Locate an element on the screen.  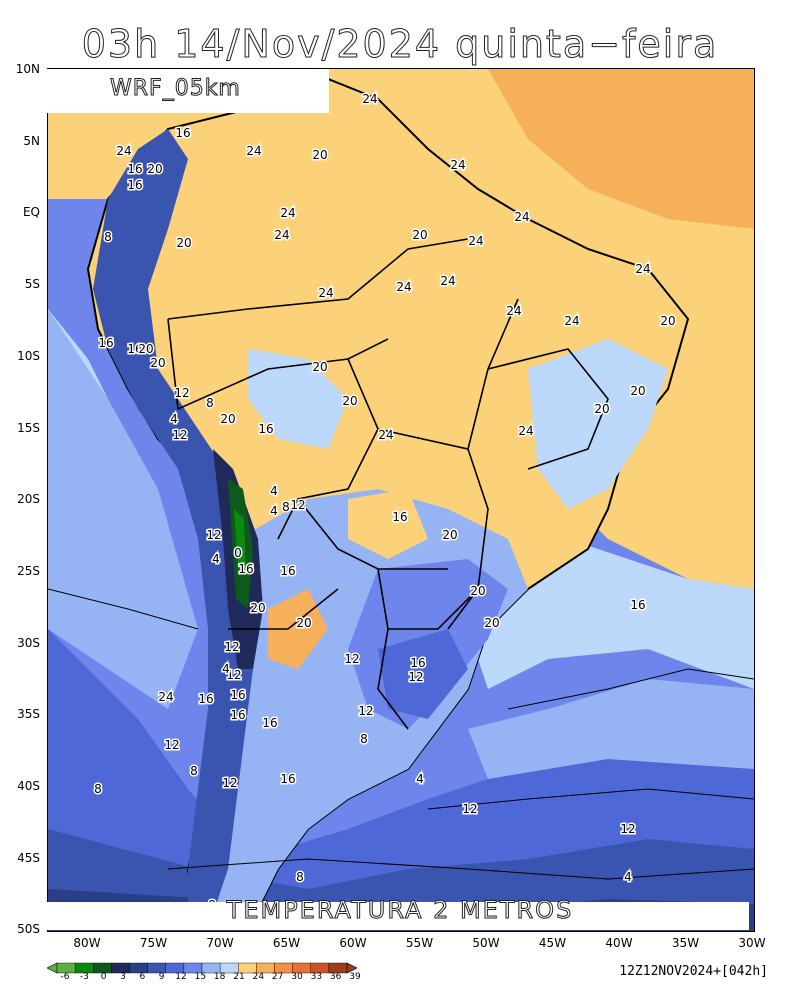
lat-tick: 25S is located at coordinates (28, 570).